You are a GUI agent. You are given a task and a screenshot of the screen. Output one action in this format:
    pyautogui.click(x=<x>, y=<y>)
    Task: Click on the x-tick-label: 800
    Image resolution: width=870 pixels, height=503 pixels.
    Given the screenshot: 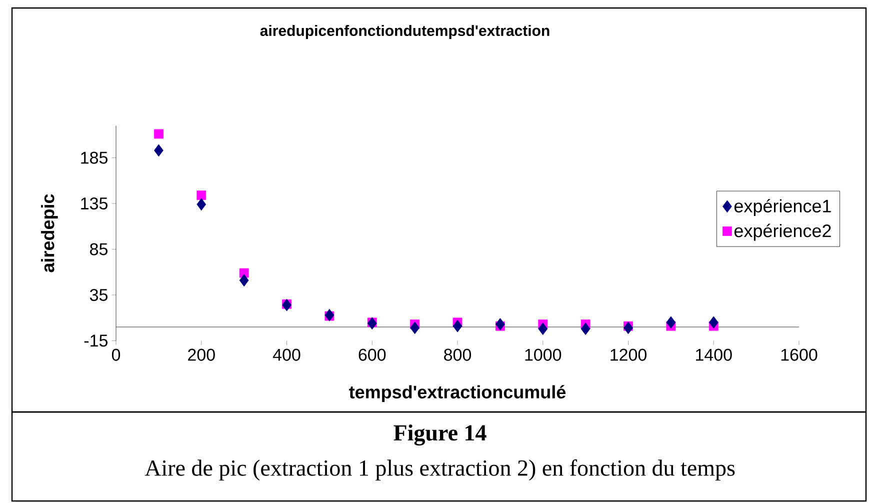 What is the action you would take?
    pyautogui.click(x=458, y=354)
    